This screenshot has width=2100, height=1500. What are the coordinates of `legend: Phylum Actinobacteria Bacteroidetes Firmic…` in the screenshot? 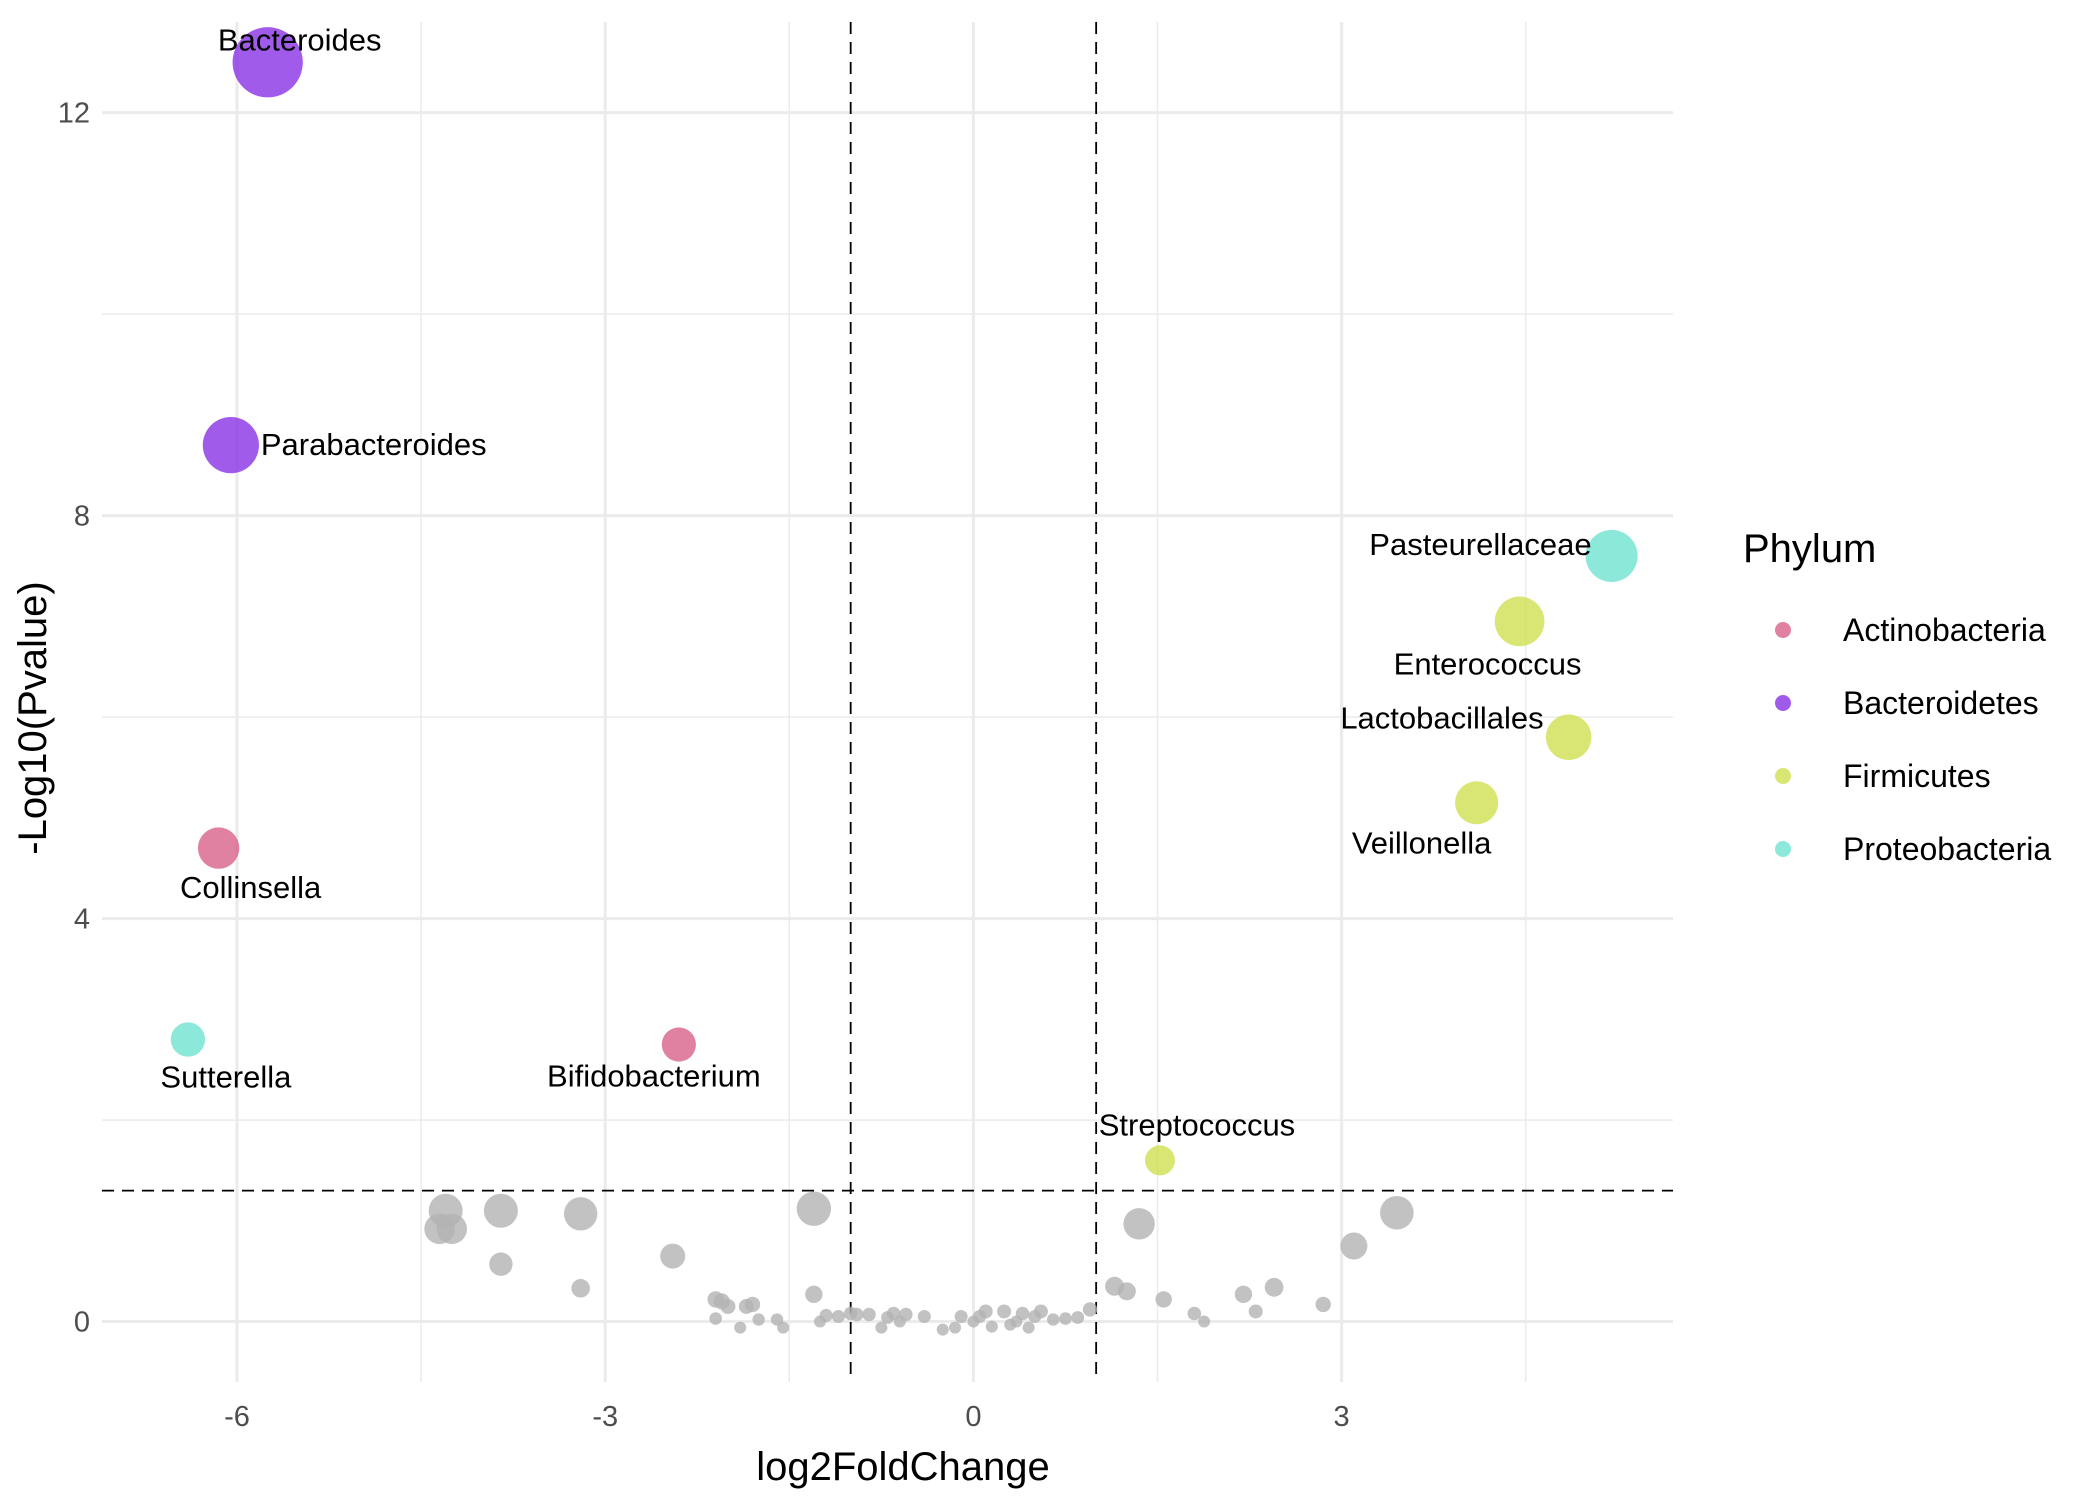 It's located at (1897, 697).